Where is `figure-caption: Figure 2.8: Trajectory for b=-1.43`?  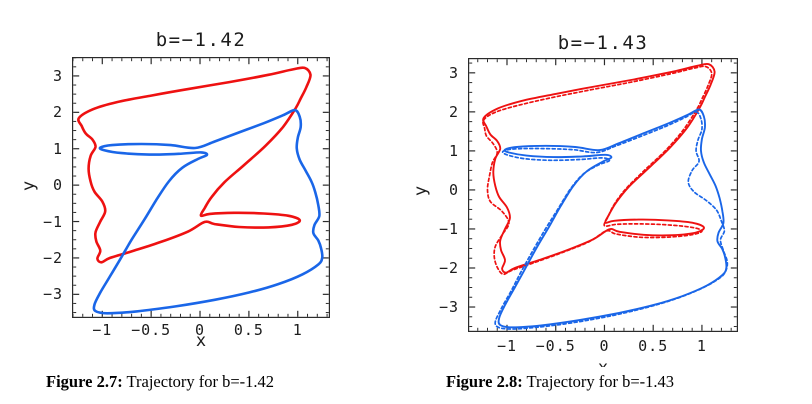
figure-caption: Figure 2.8: Trajectory for b=-1.43 is located at coordinates (560, 382).